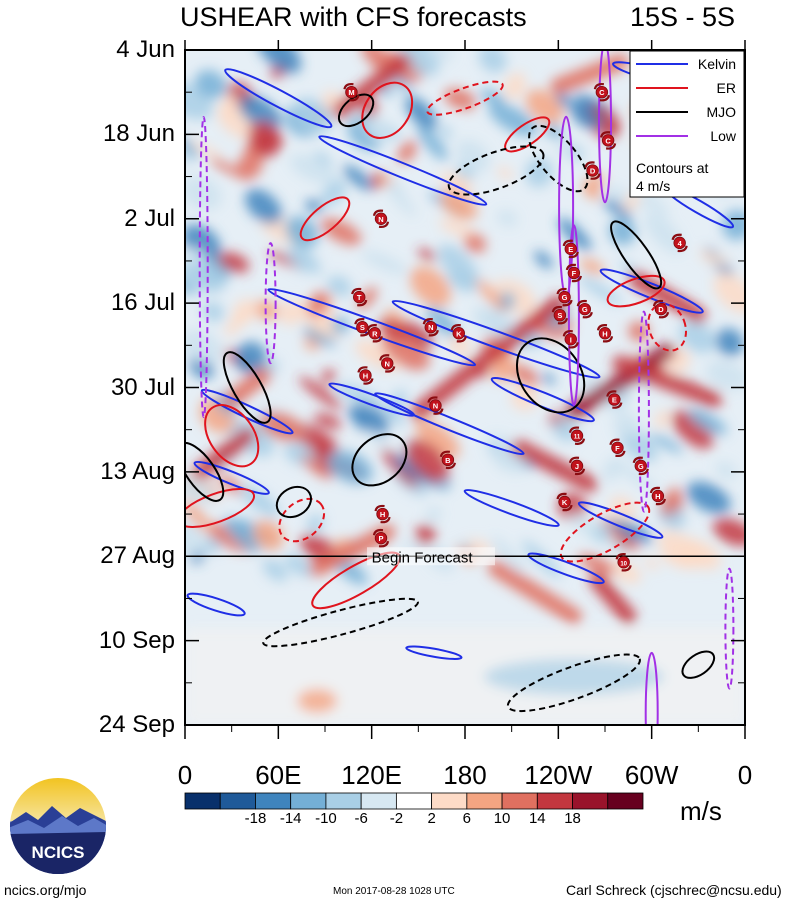  I want to click on storm-marker: R, so click(374, 333).